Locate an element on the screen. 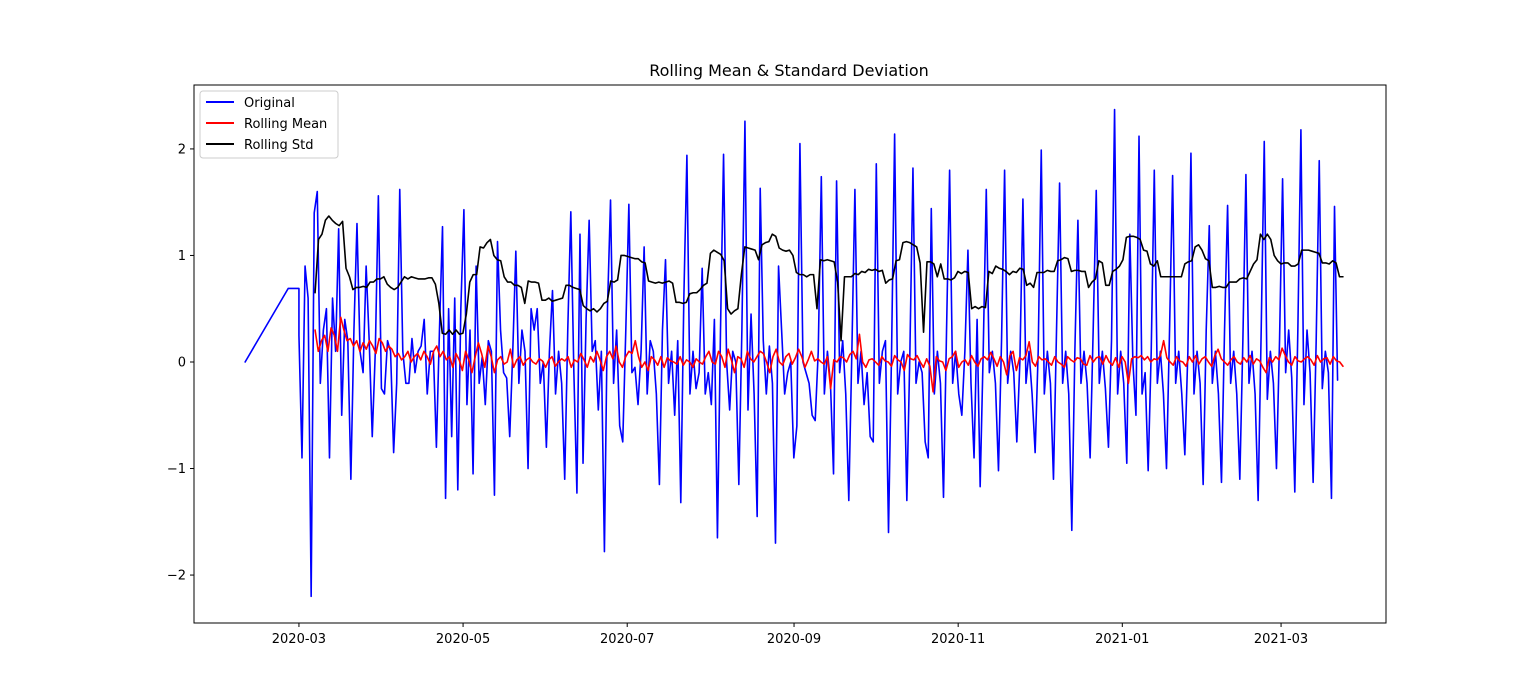  legend: Original Rolling Mean Rolling Std is located at coordinates (269, 124).